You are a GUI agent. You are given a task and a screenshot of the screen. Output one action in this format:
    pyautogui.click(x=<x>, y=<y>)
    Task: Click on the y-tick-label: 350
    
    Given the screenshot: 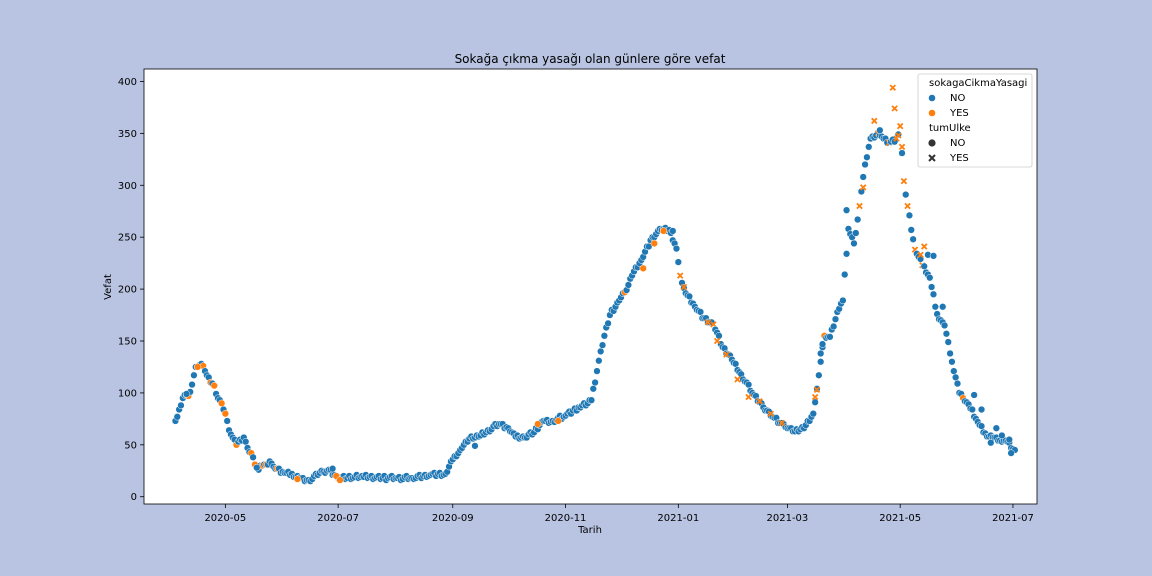 What is the action you would take?
    pyautogui.click(x=127, y=134)
    